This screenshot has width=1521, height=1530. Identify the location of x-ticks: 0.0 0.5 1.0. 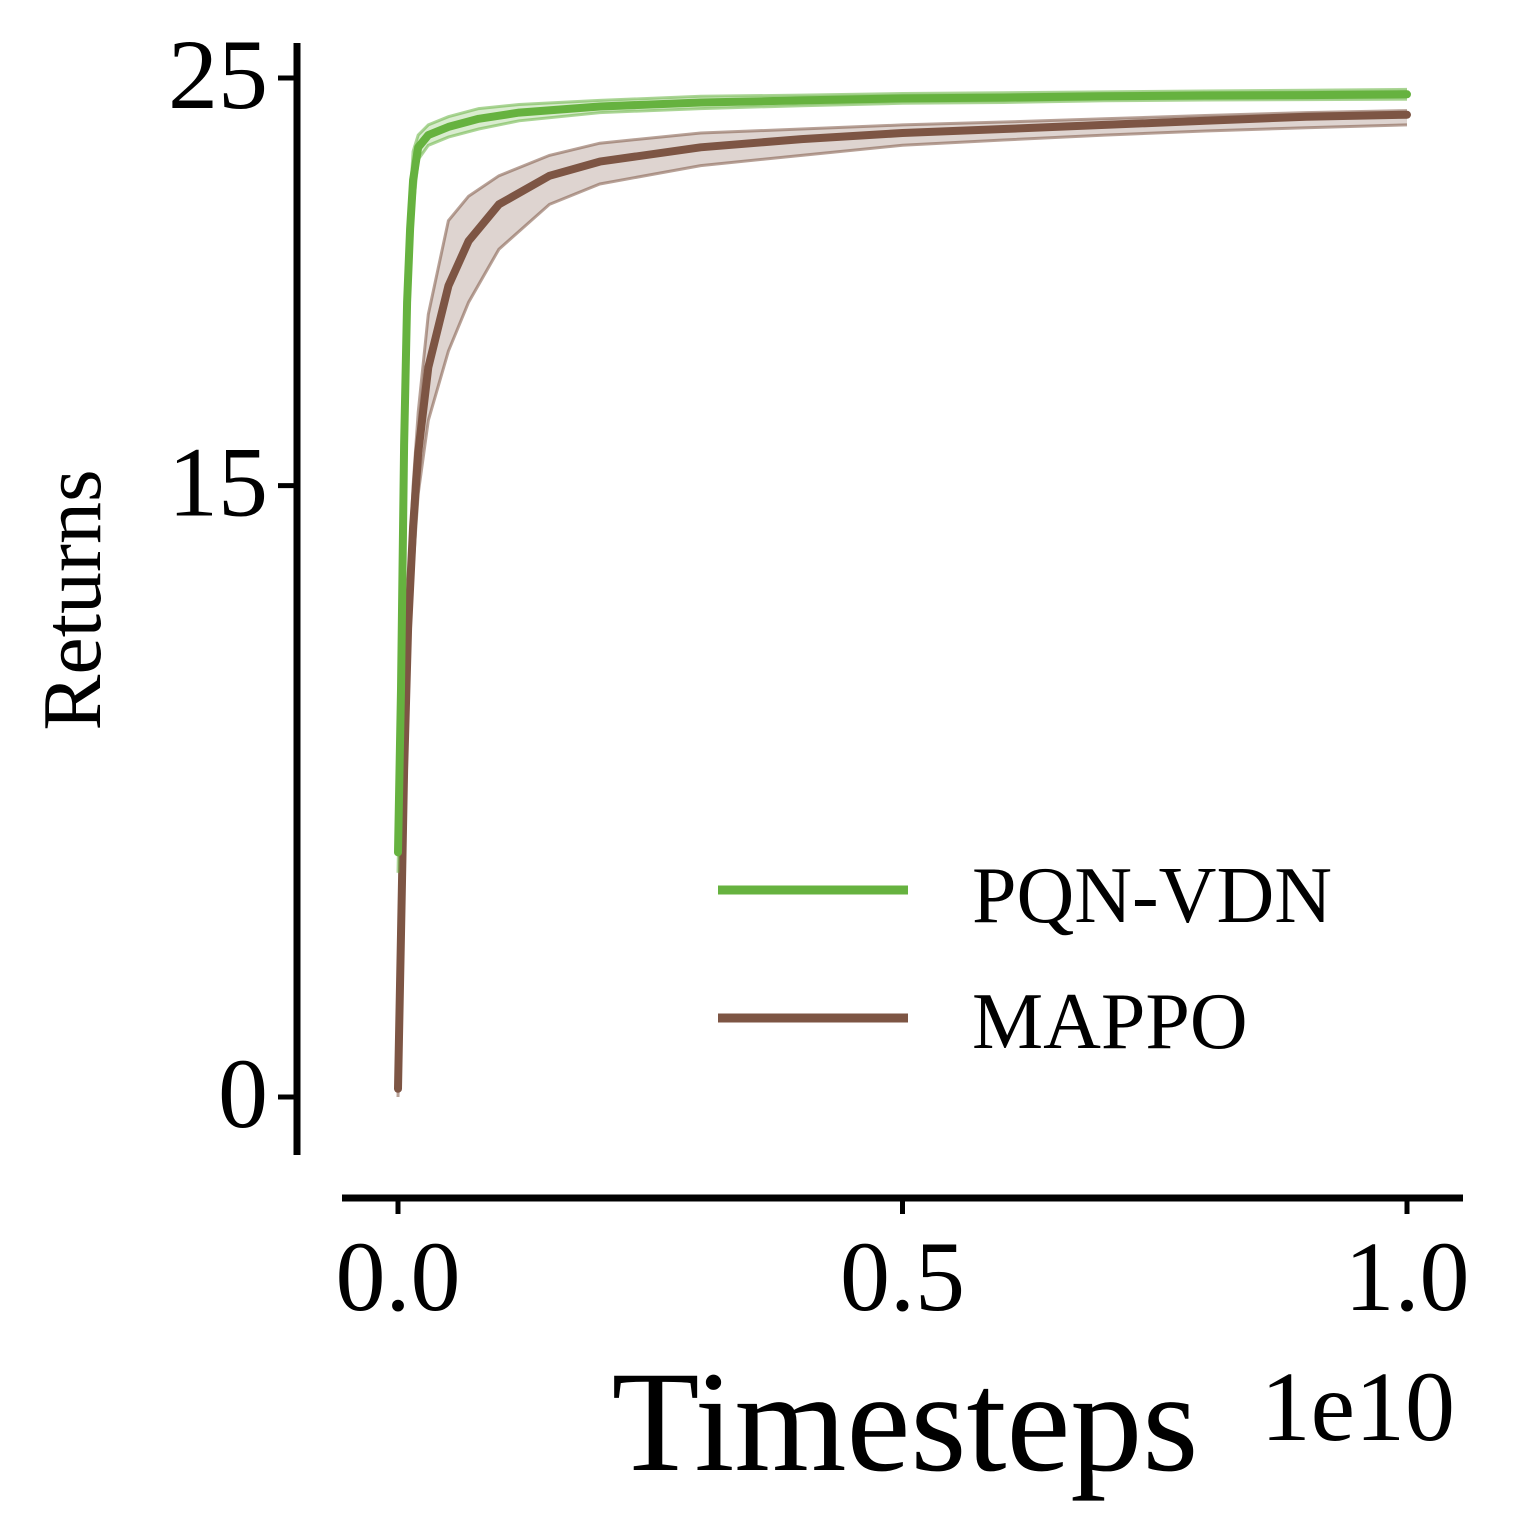
(903, 1265).